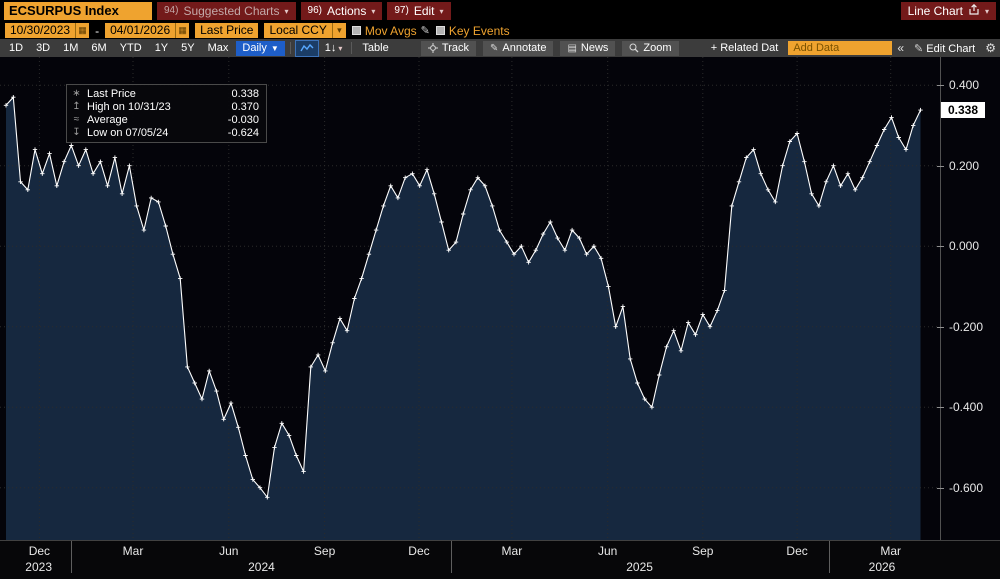  What do you see at coordinates (901, 48) in the screenshot?
I see `collapse-panel-icon: «` at bounding box center [901, 48].